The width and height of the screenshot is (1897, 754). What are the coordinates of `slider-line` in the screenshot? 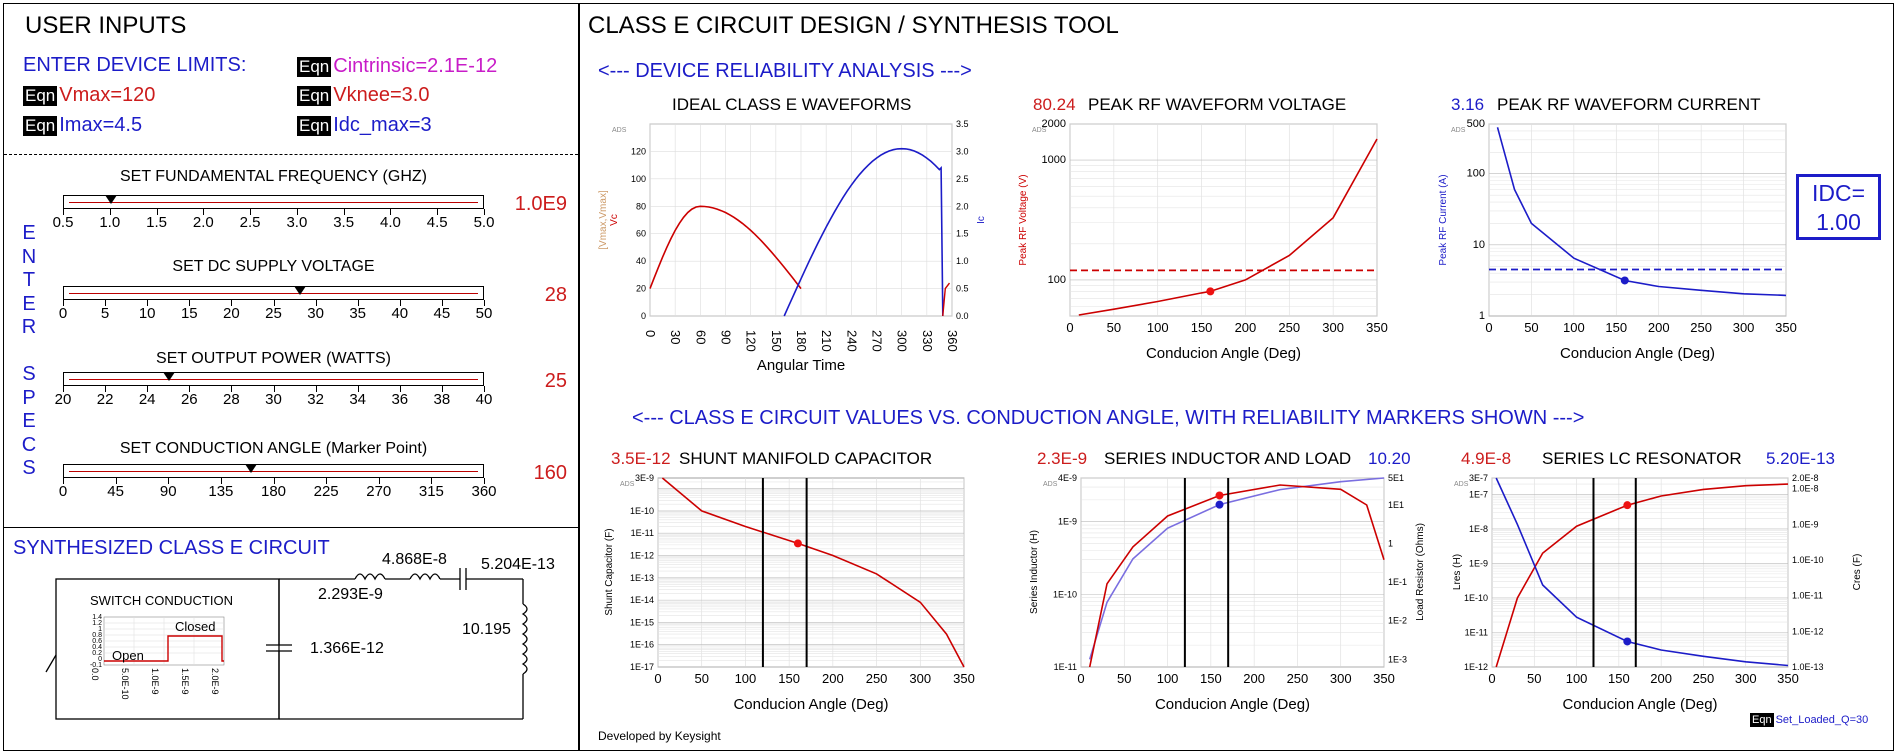 It's located at (273, 293).